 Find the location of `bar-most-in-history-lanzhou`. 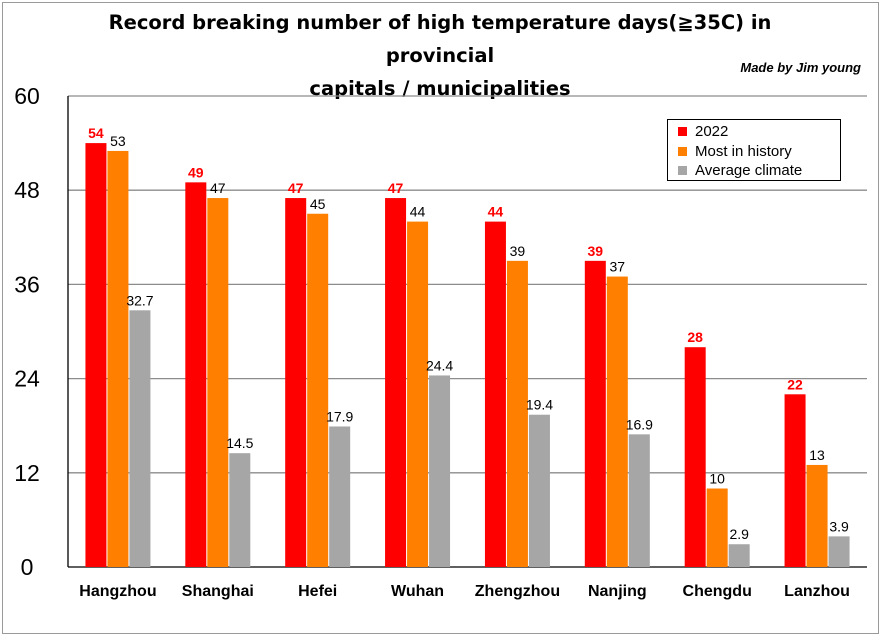

bar-most-in-history-lanzhou is located at coordinates (817, 515).